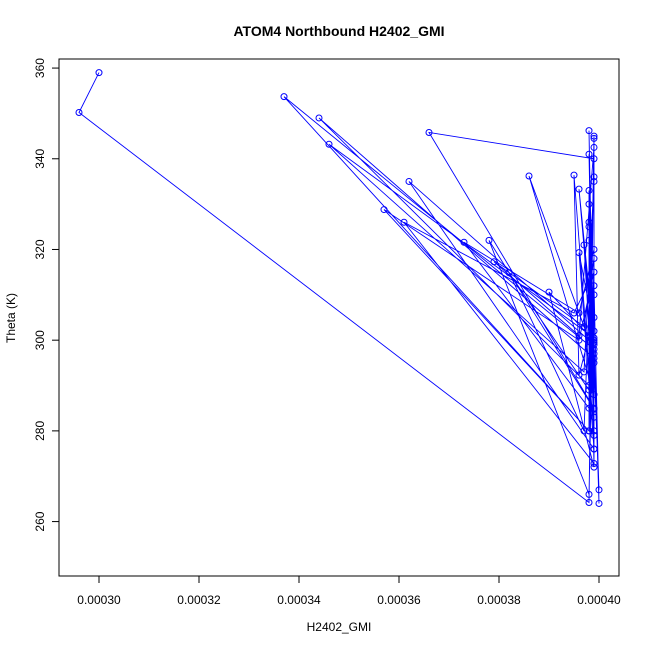 The image size is (650, 650). What do you see at coordinates (40, 68) in the screenshot?
I see `y-tick-label: 360` at bounding box center [40, 68].